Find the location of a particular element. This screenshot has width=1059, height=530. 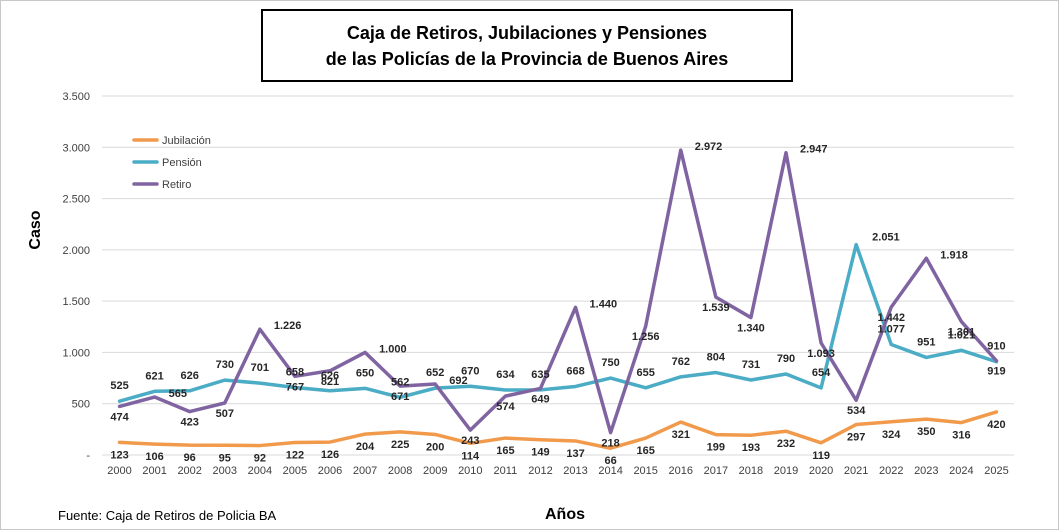

data-label-jubilación: 95 is located at coordinates (225, 458).